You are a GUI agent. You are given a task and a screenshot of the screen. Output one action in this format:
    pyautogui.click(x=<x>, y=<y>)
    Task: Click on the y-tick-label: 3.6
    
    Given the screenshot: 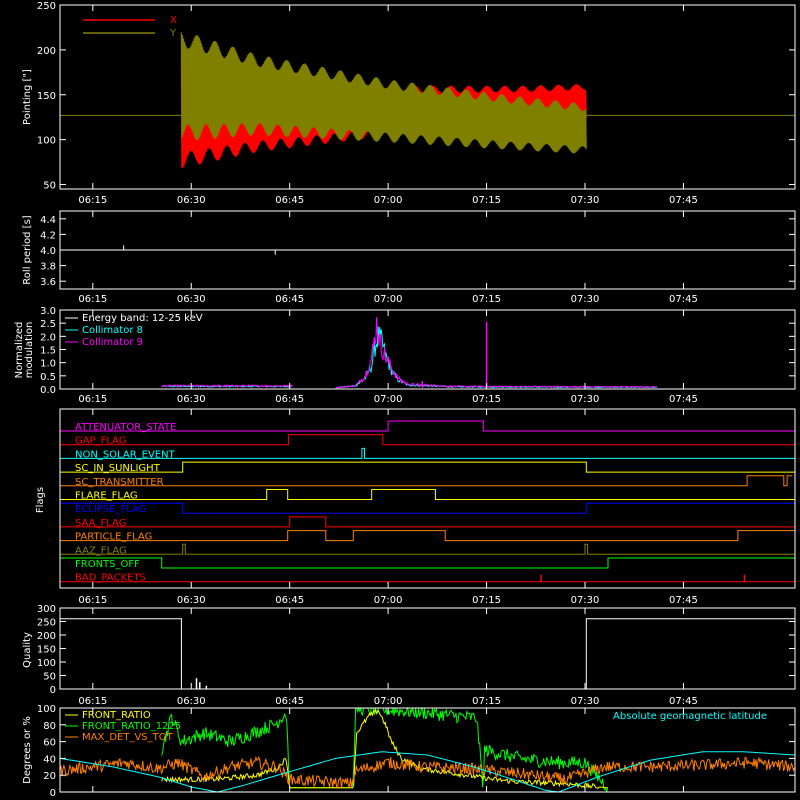 What is the action you would take?
    pyautogui.click(x=48, y=282)
    